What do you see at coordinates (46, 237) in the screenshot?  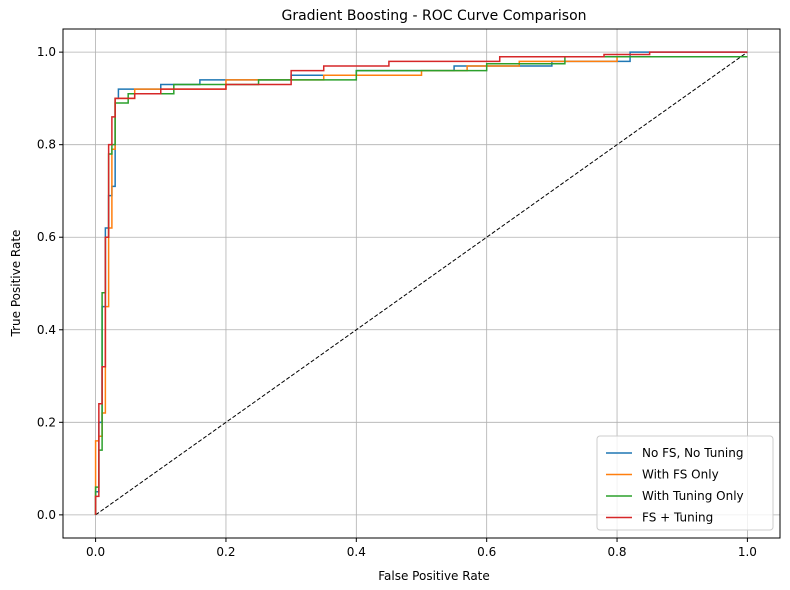 I see `y-tick-label: 0.6` at bounding box center [46, 237].